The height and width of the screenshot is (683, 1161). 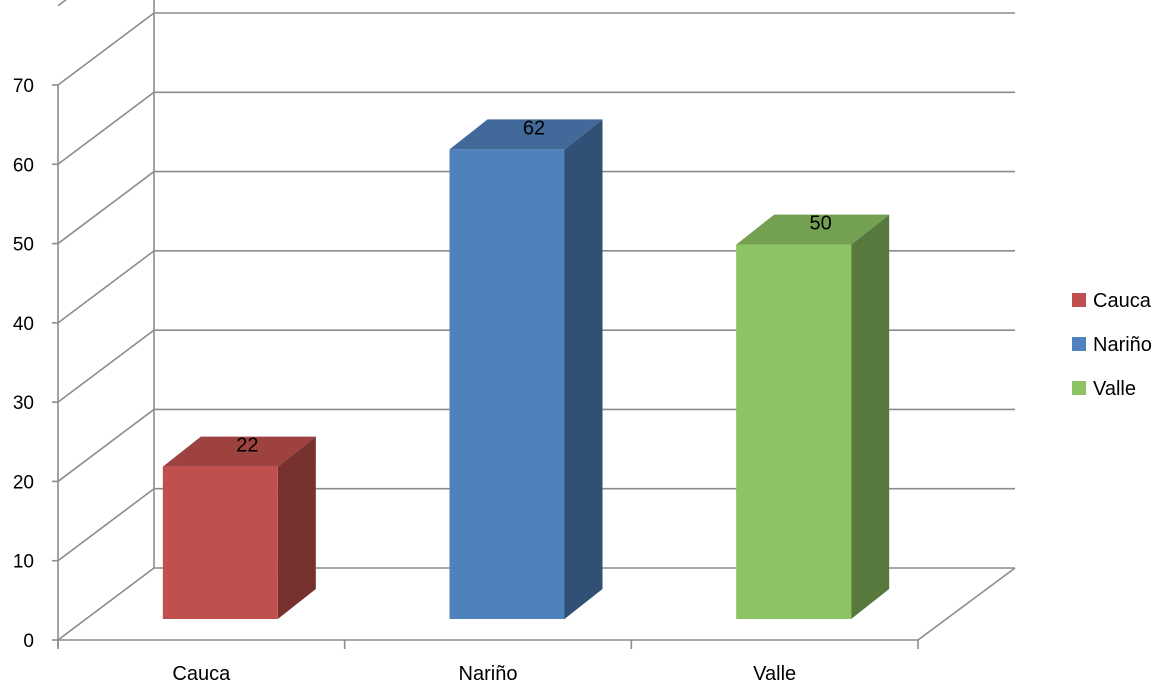 I want to click on data-label: 62, so click(x=534, y=128).